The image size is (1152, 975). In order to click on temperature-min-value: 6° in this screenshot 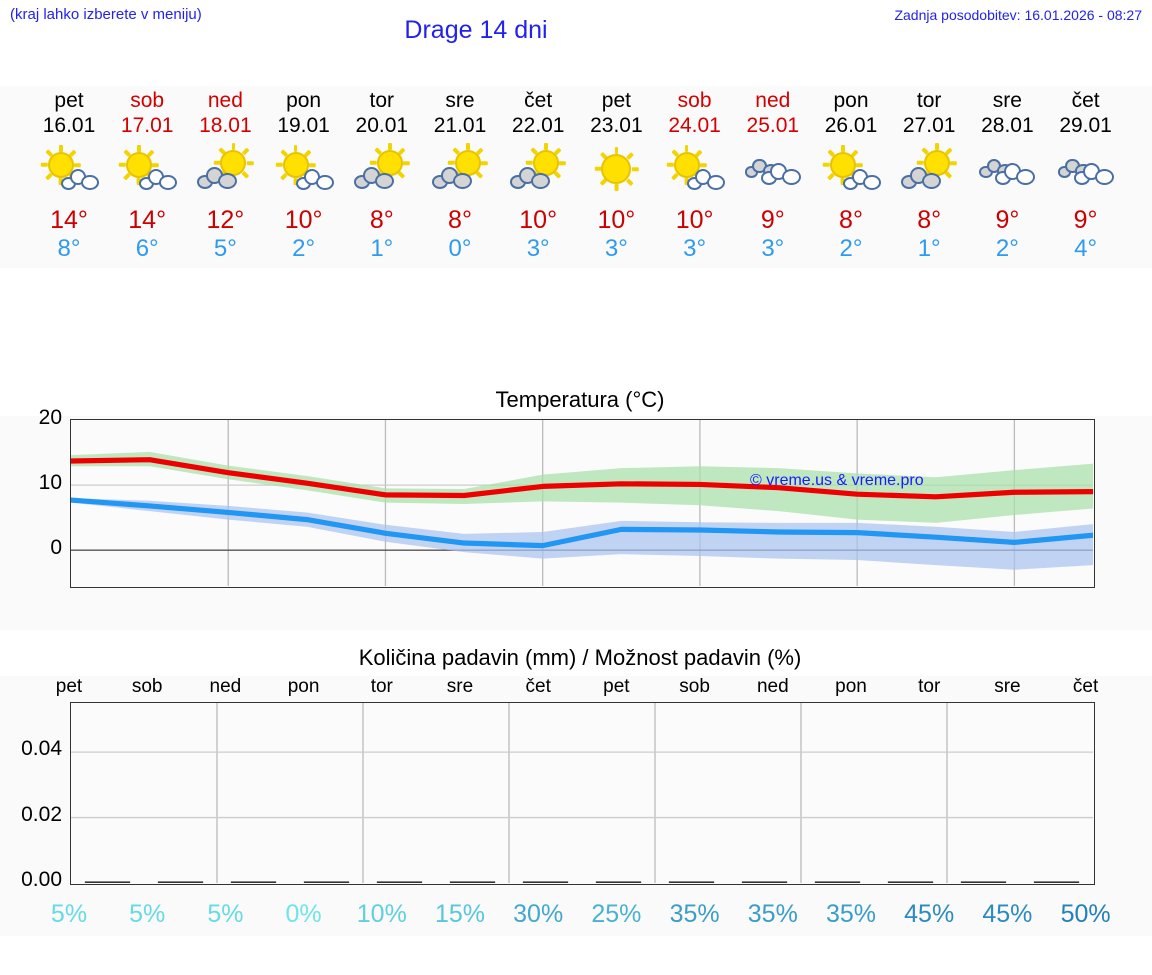, I will do `click(147, 248)`.